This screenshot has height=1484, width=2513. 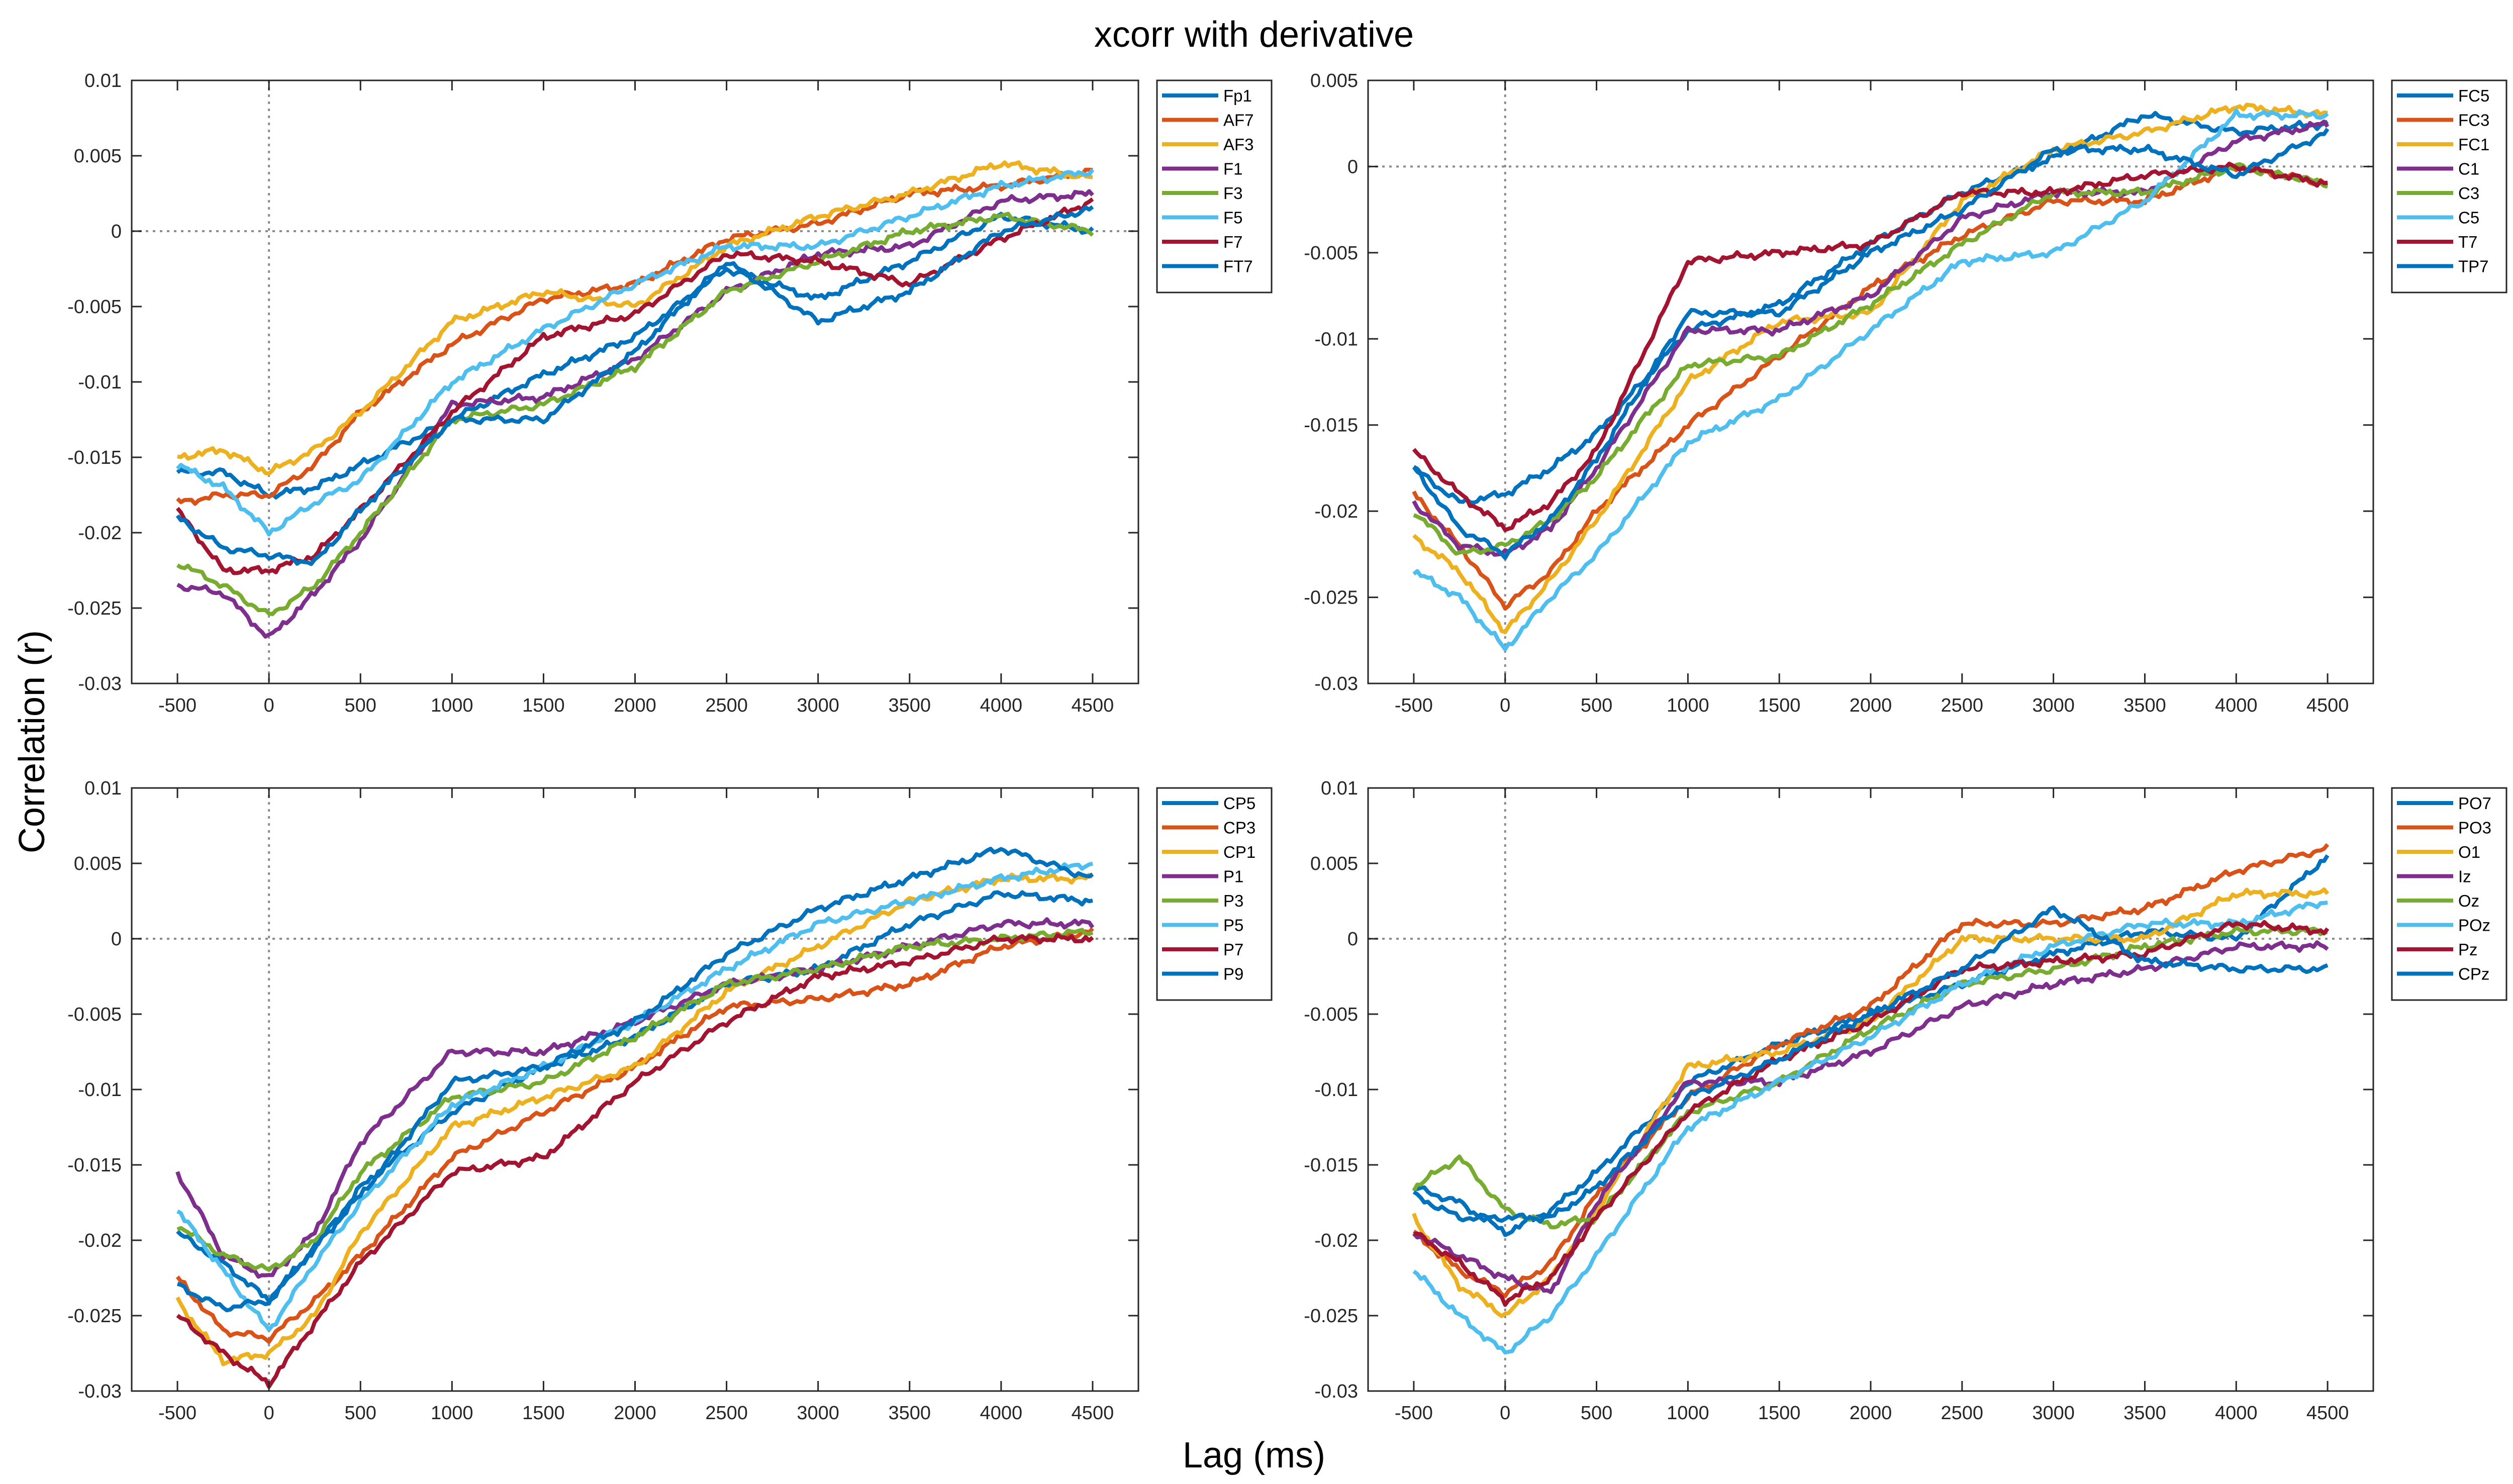 What do you see at coordinates (2474, 974) in the screenshot?
I see `legend-label: CPz` at bounding box center [2474, 974].